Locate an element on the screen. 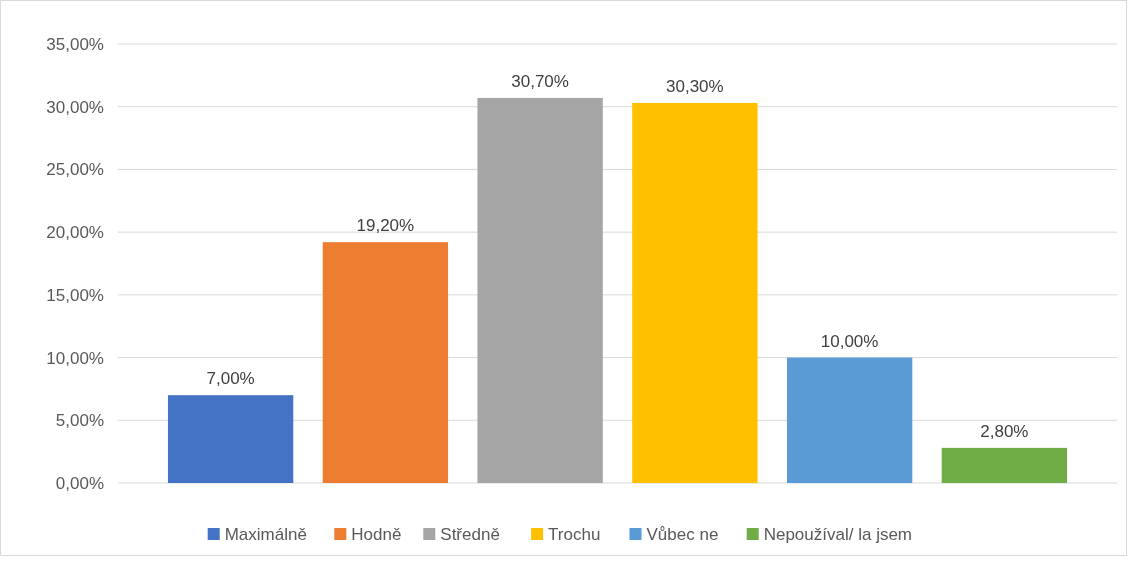 The width and height of the screenshot is (1135, 564). y-tick-label: 10,00% is located at coordinates (75, 358).